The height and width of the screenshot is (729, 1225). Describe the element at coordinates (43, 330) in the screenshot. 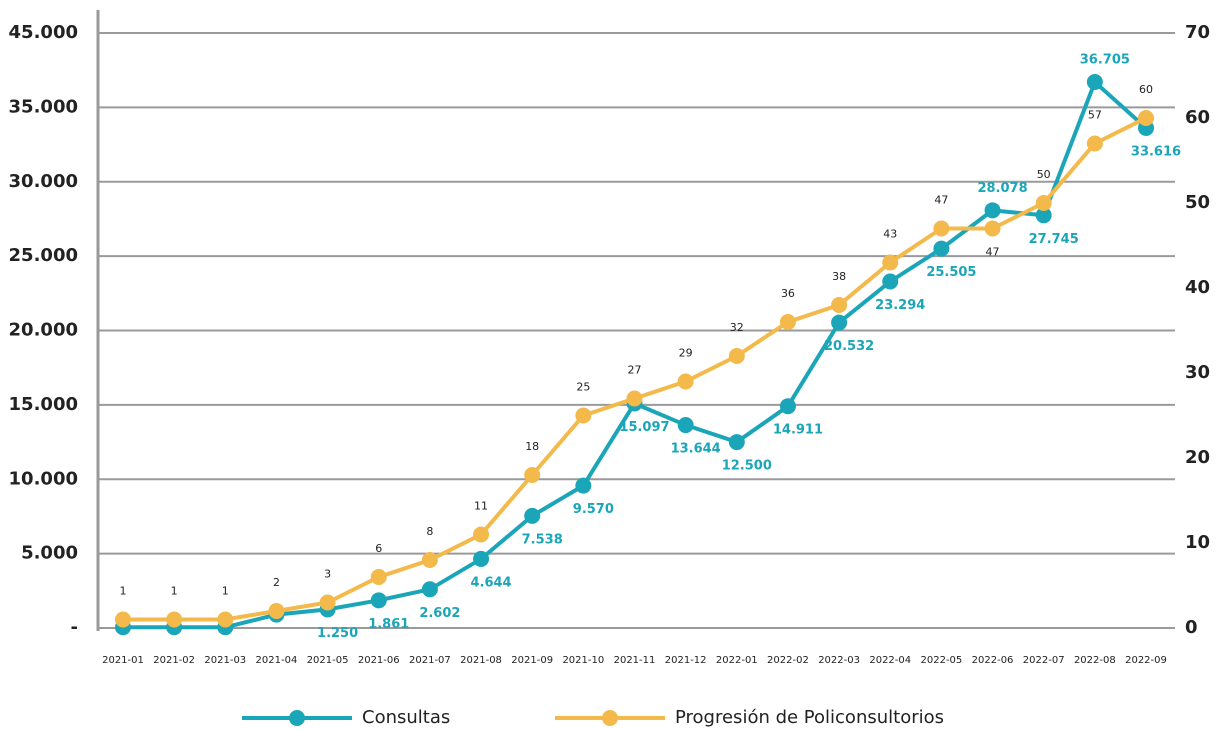

I see `y-tick-label: 20.000` at that location.